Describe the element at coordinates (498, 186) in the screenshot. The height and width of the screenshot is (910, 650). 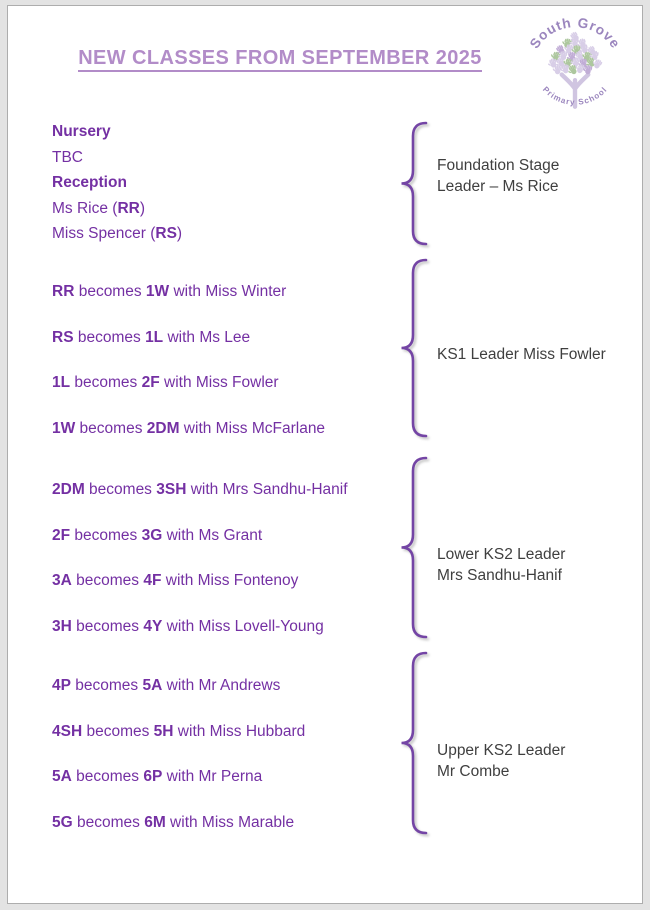
I see `leader-label-line: Leader – Ms Rice` at that location.